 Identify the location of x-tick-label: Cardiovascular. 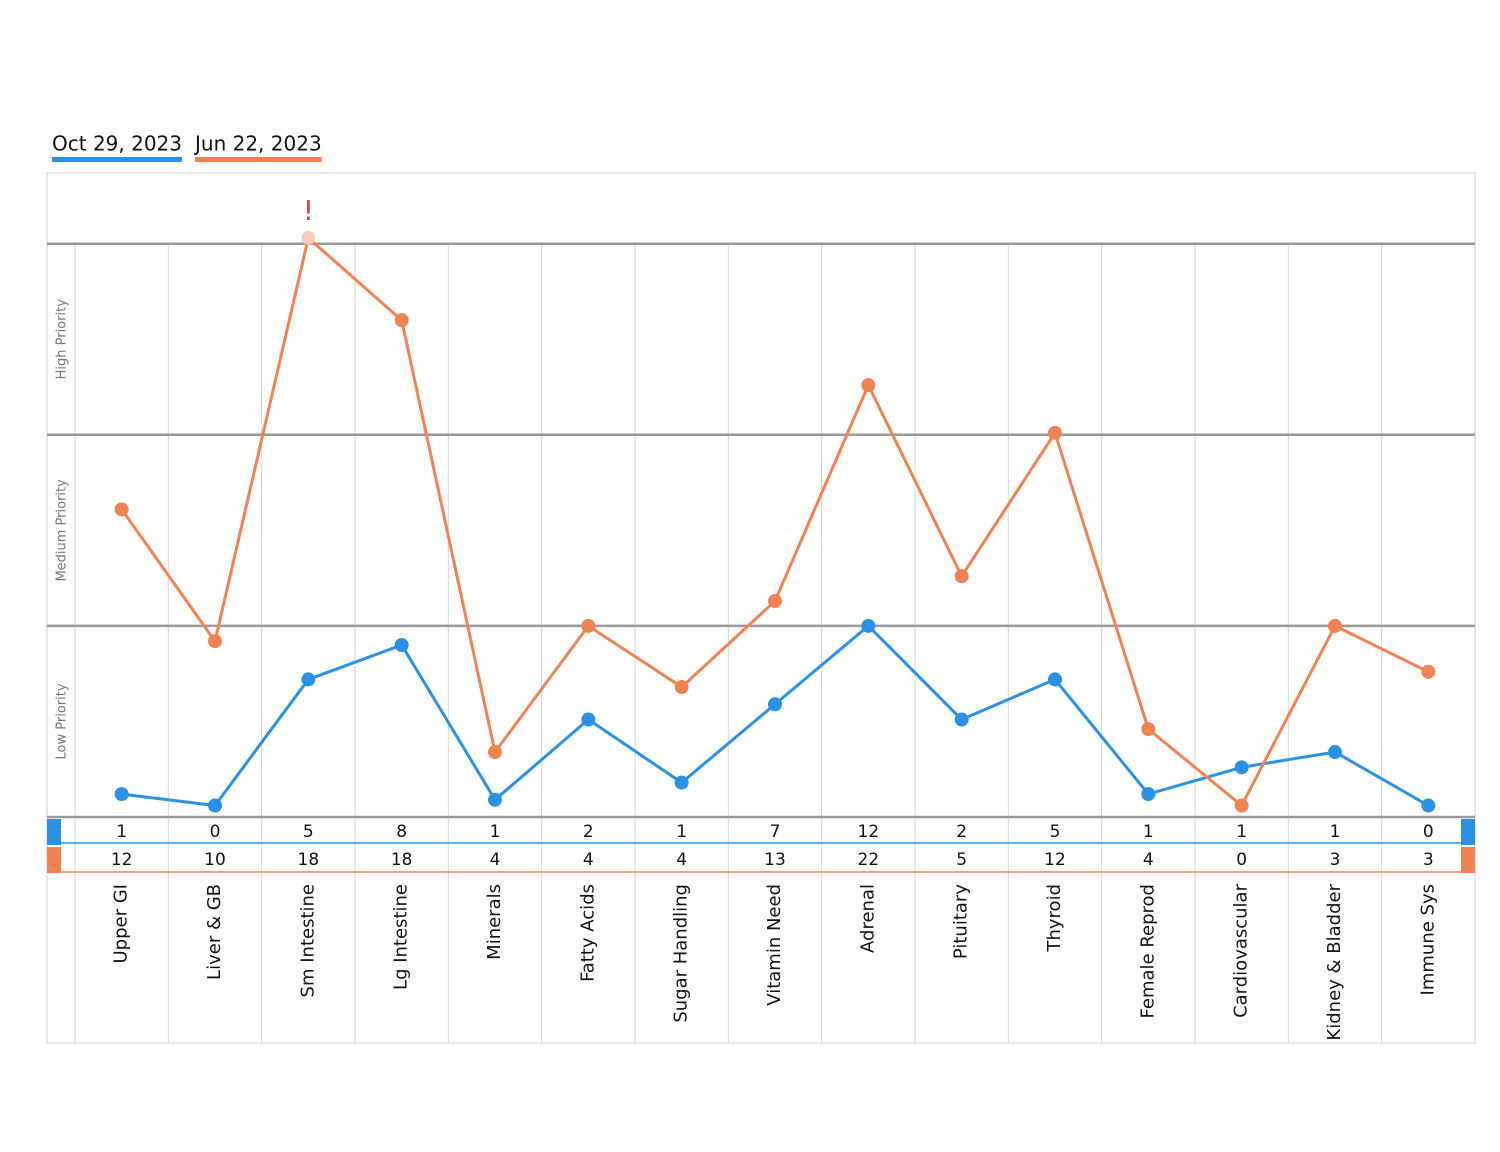
(1241, 950).